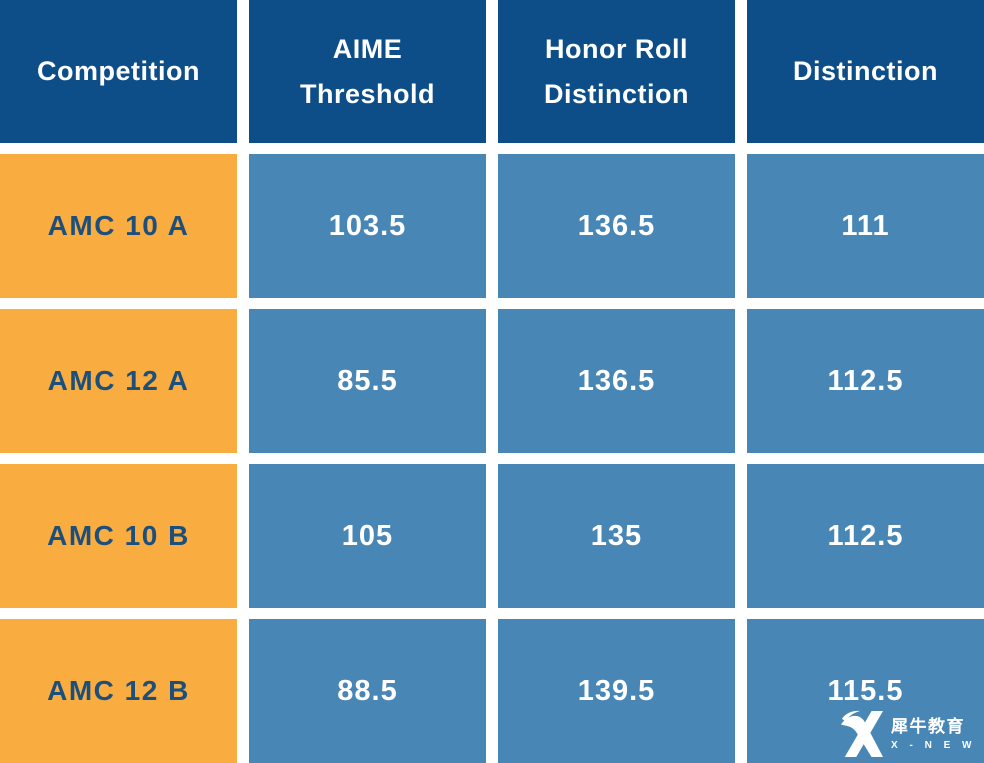 The width and height of the screenshot is (984, 763). What do you see at coordinates (367, 381) in the screenshot?
I see `aime-threshold-cell: 85.5` at bounding box center [367, 381].